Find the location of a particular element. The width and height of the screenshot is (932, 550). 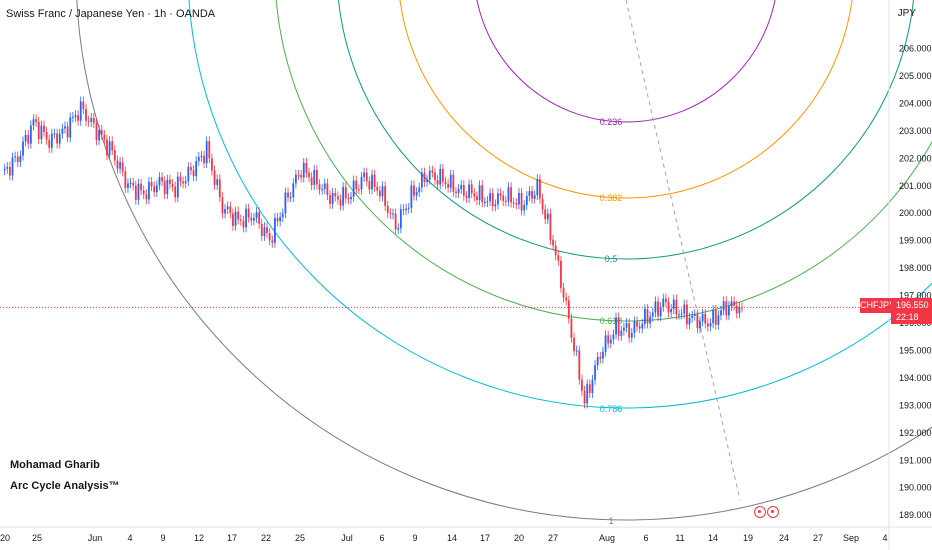

cycle-trendline is located at coordinates (683, 250).